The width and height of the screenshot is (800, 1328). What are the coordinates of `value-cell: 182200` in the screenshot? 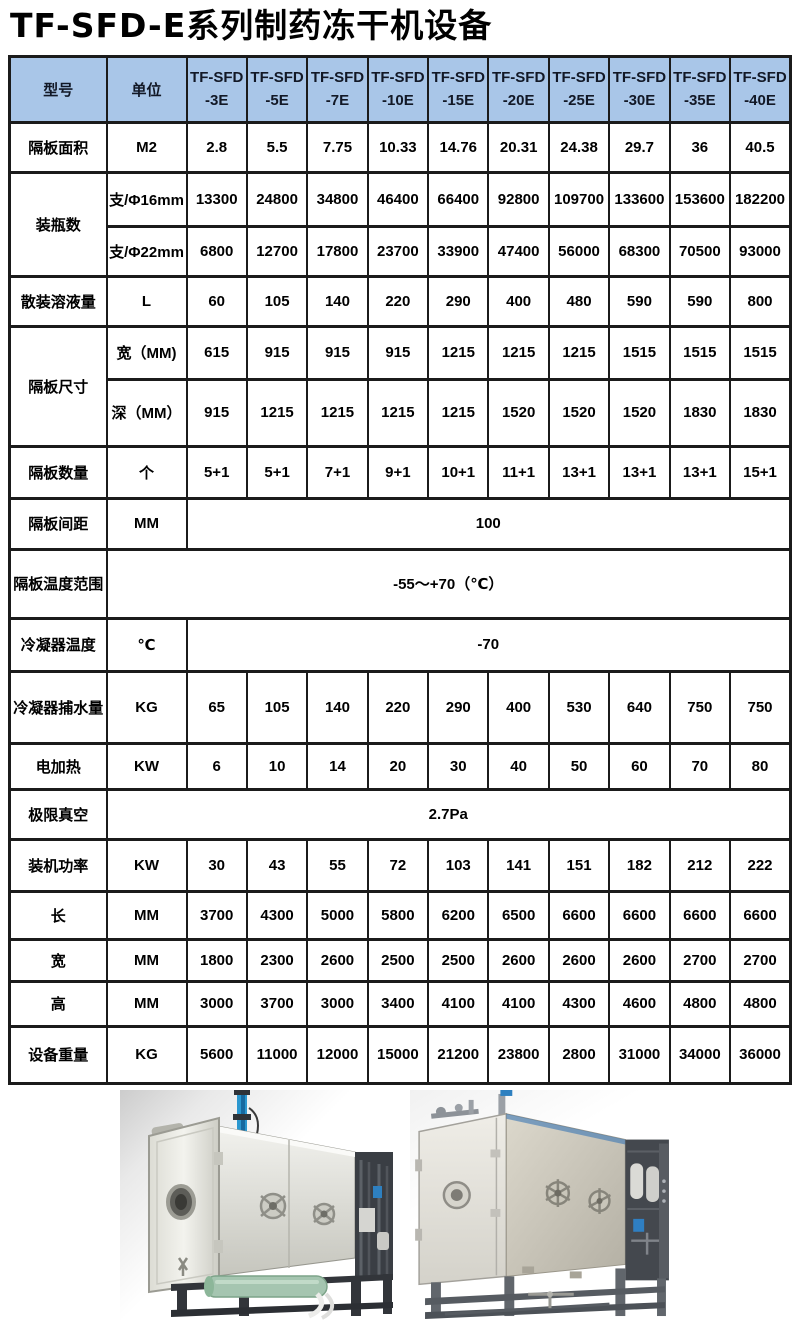 It's located at (760, 199).